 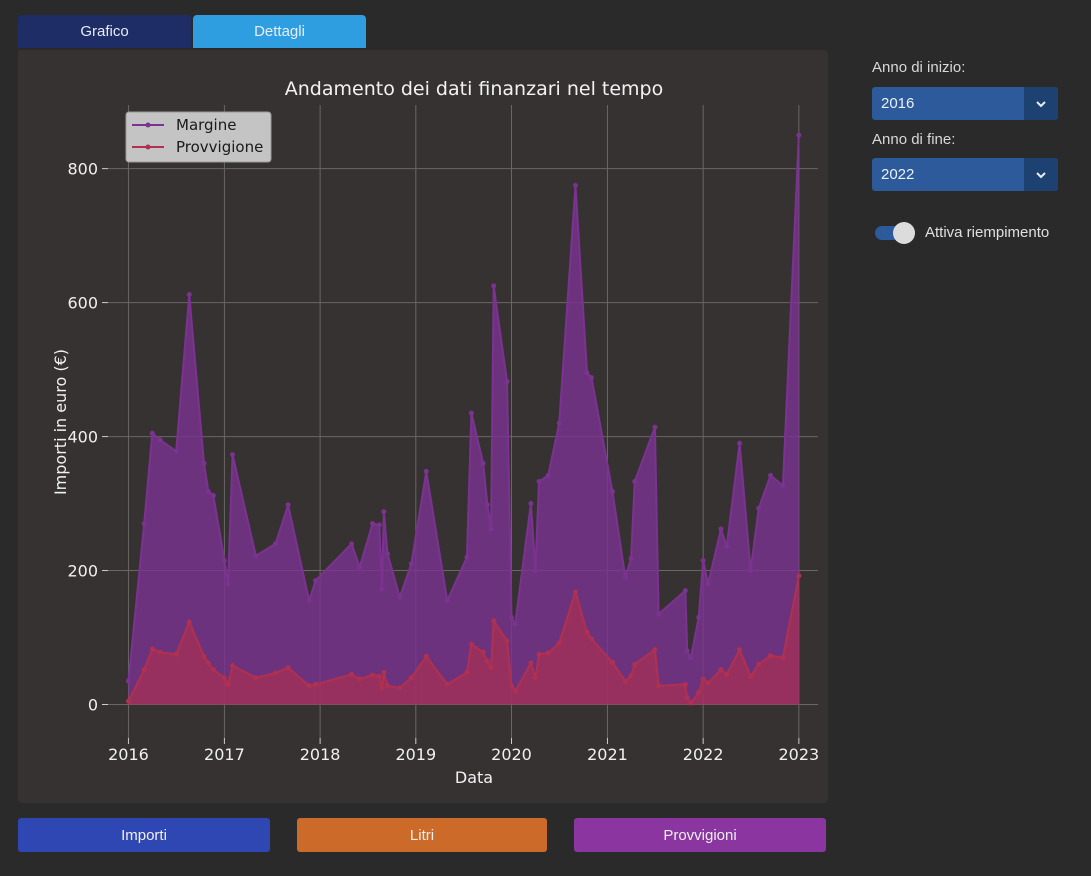 I want to click on x-tick-label: 2021, so click(x=607, y=754).